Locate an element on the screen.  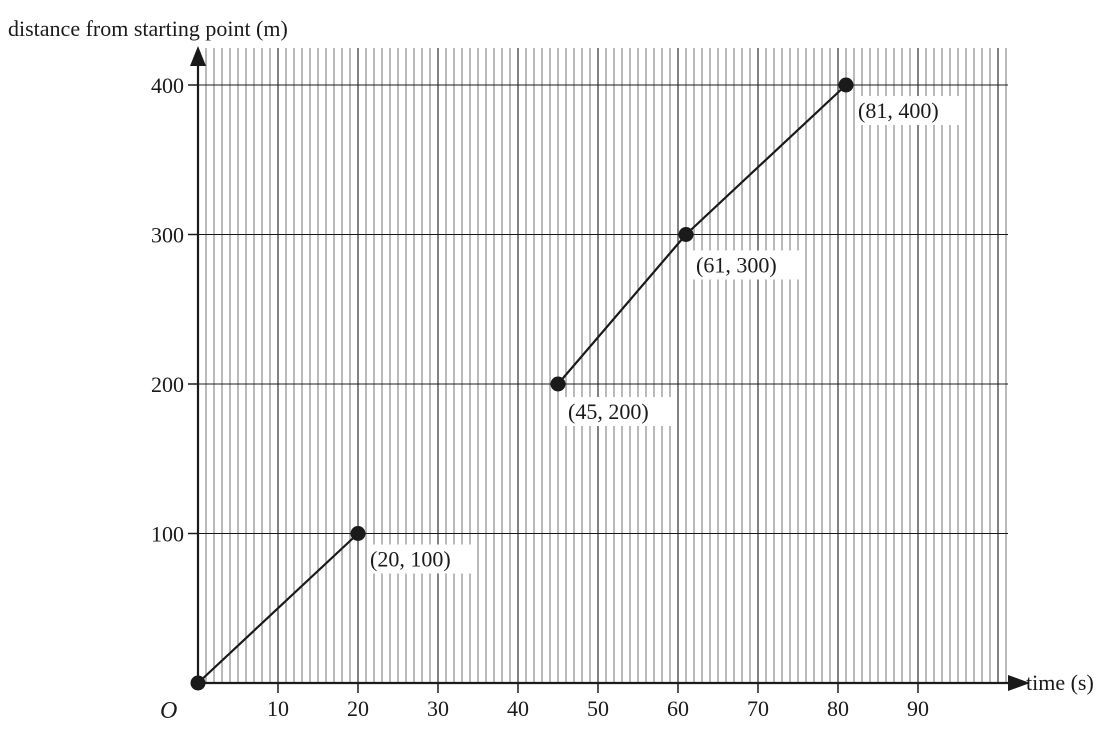
y-tick-label: 100 is located at coordinates (167, 534).